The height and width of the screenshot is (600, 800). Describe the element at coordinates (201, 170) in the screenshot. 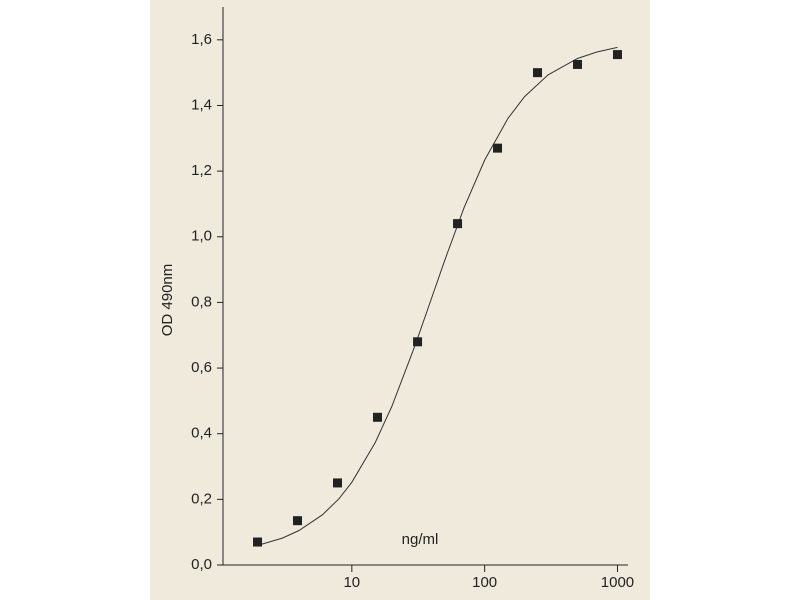

I see `y-tick-label: 1,2` at that location.